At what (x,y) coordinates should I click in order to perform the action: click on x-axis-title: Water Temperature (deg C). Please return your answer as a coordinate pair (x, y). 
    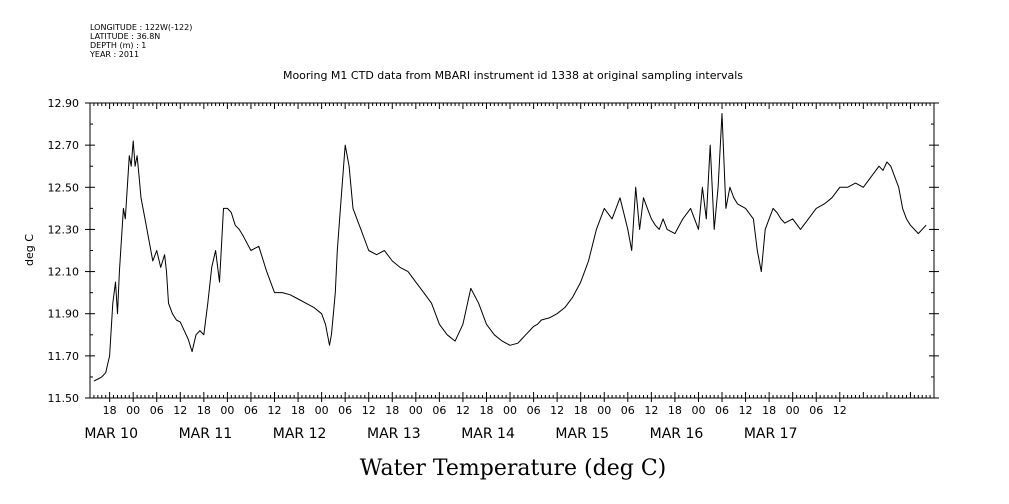
    Looking at the image, I should click on (513, 468).